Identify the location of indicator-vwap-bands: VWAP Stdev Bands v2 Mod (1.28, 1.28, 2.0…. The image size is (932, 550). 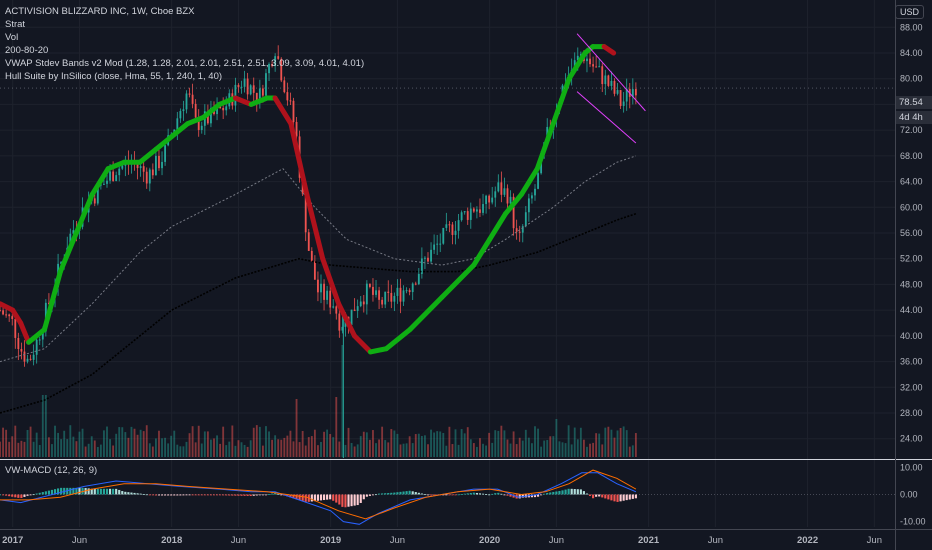
(185, 63).